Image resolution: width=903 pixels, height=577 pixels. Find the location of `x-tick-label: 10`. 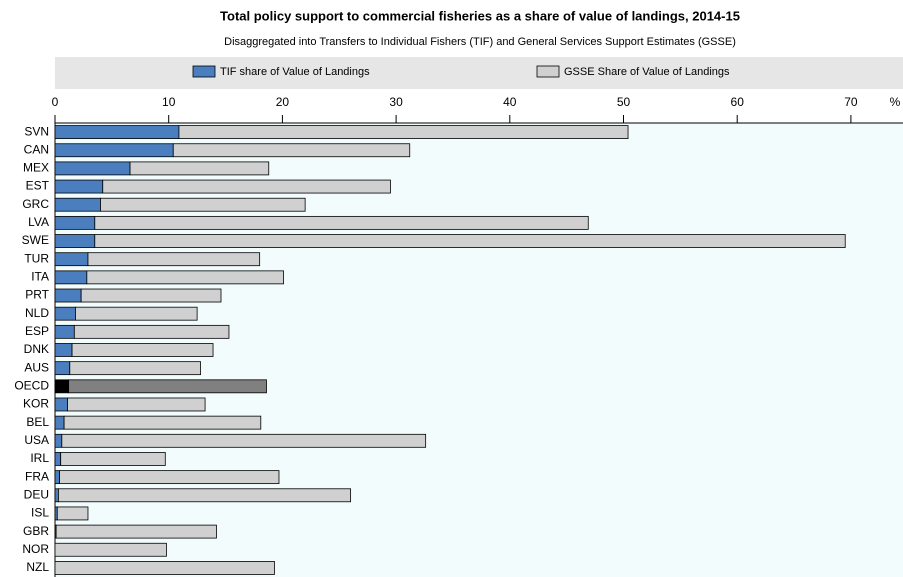

x-tick-label: 10 is located at coordinates (169, 102).